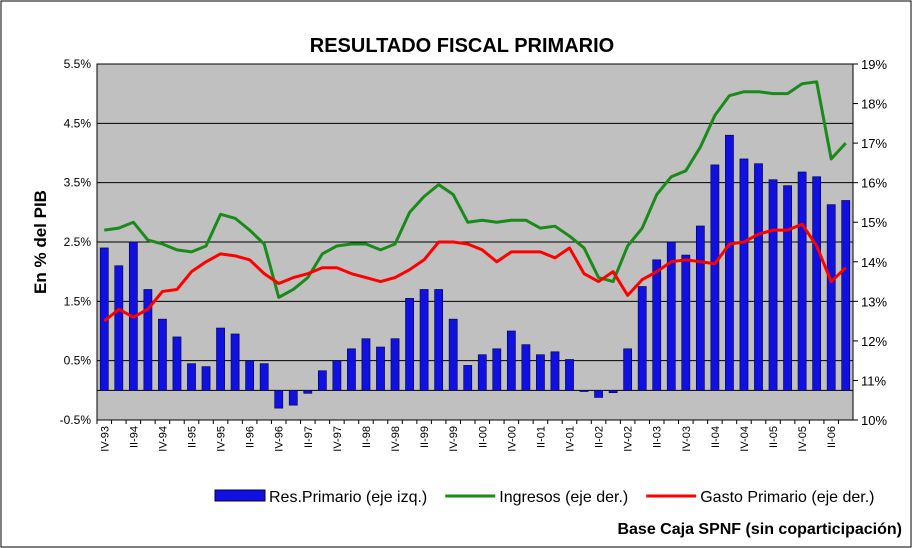 The image size is (912, 548). Describe the element at coordinates (658, 437) in the screenshot. I see `x-tick-label: II-03` at that location.